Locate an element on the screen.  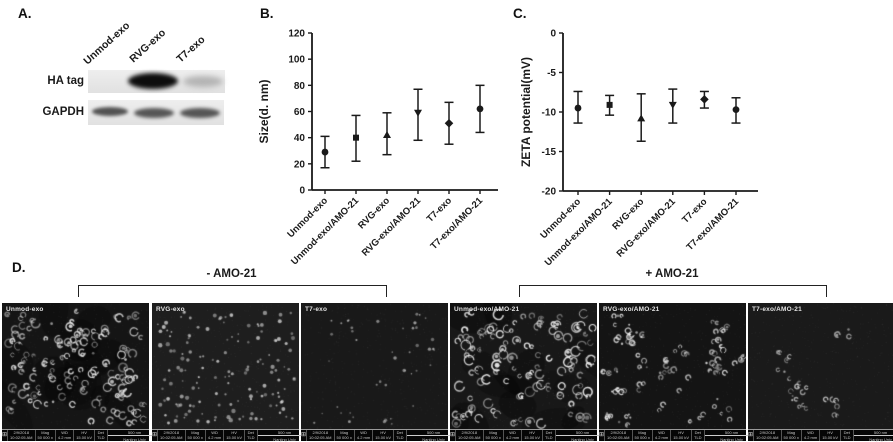
lane-label-t7-exo: T7-exo is located at coordinates (191, 49).